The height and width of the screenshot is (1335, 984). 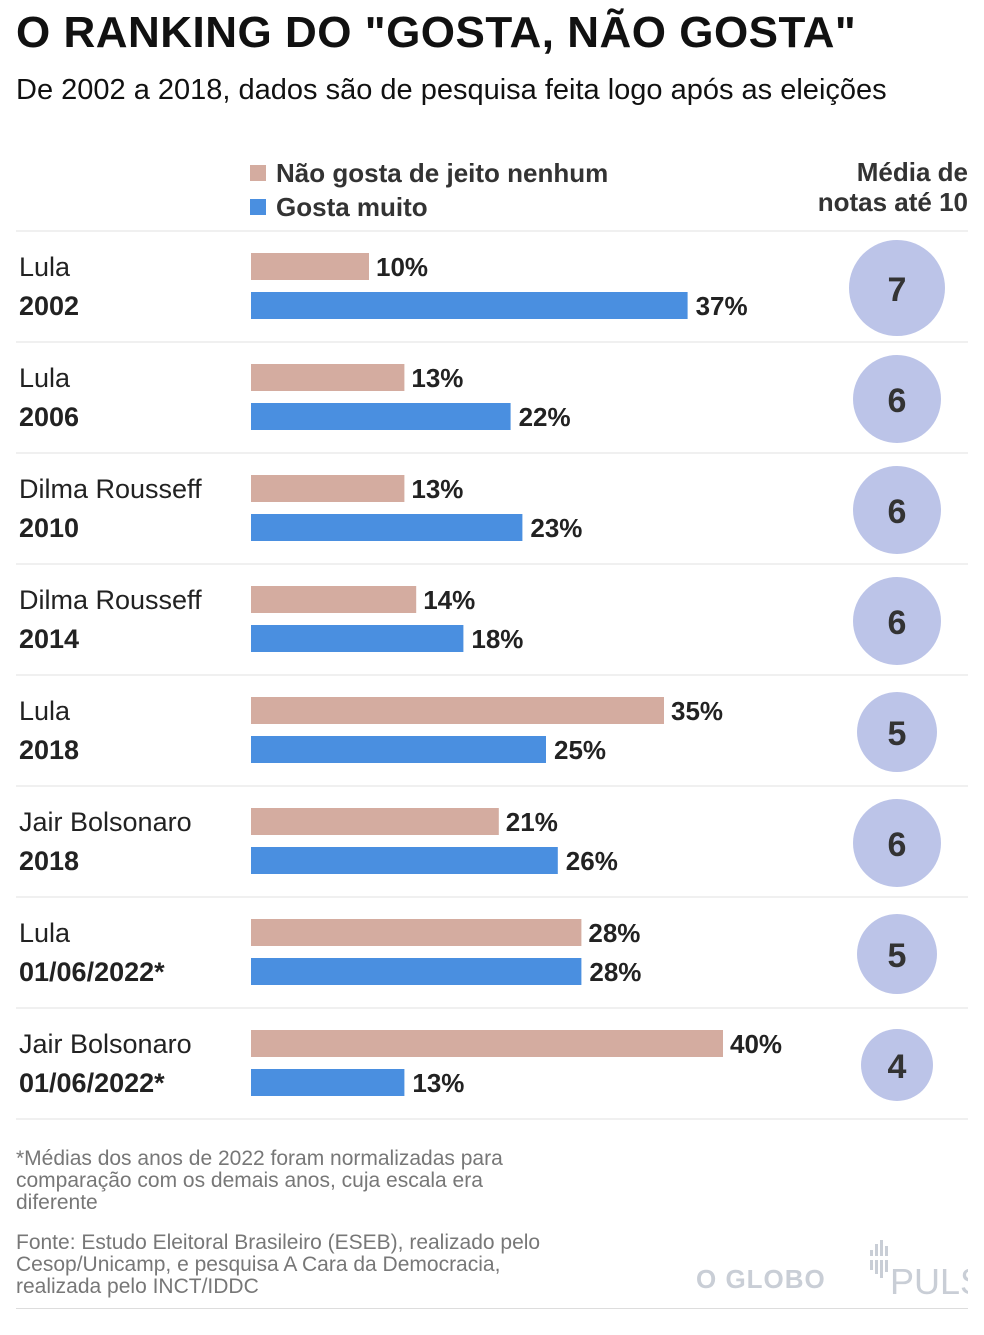 What do you see at coordinates (49, 306) in the screenshot?
I see `row-year: 2002` at bounding box center [49, 306].